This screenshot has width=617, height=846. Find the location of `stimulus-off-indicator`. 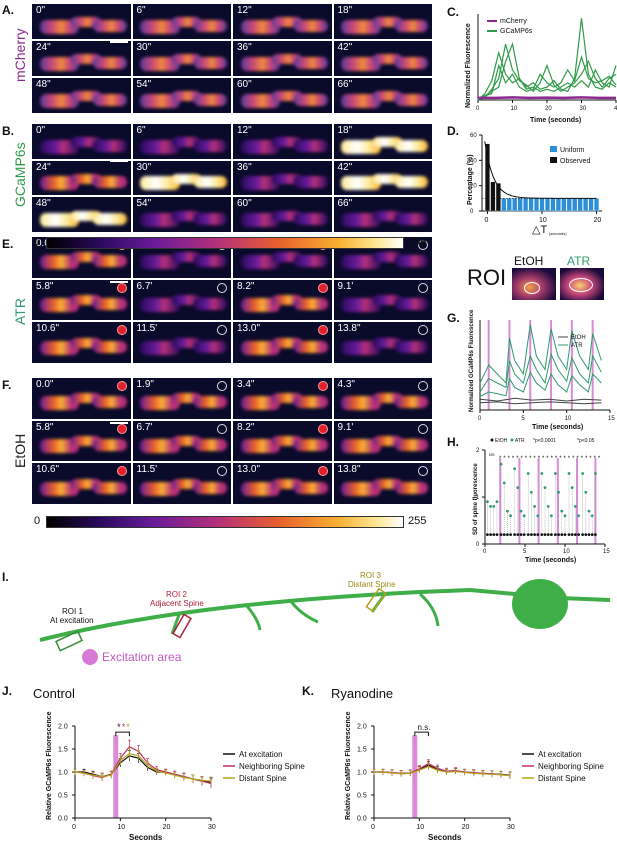

stimulus-off-indicator is located at coordinates (222, 471).